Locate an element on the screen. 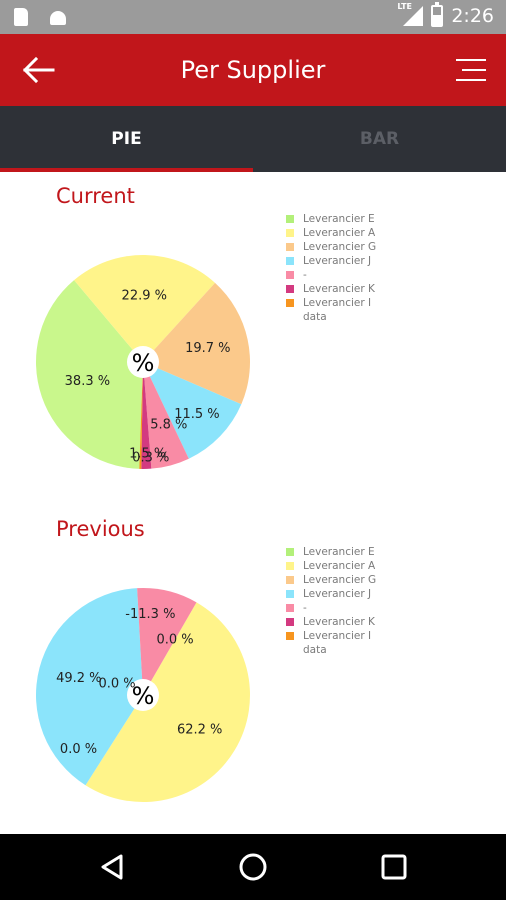  pie-slice-label-4: 5.8 % is located at coordinates (168, 424).